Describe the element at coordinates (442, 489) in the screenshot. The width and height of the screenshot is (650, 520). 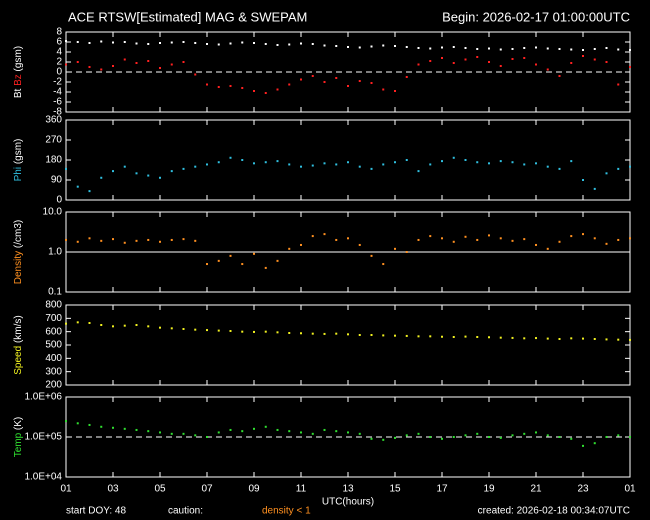
I see `x-tick-label: 17` at that location.